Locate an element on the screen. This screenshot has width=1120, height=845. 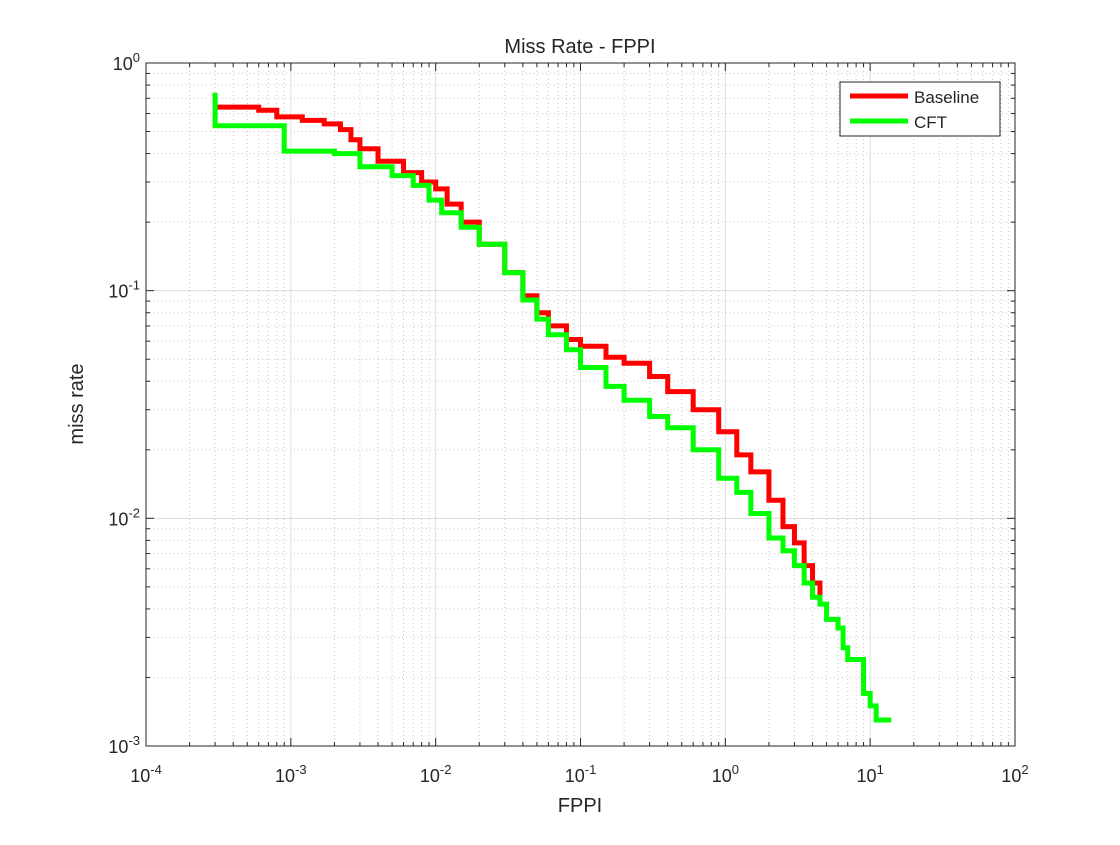
x-tick-label: 10⁻⁴ is located at coordinates (146, 774).